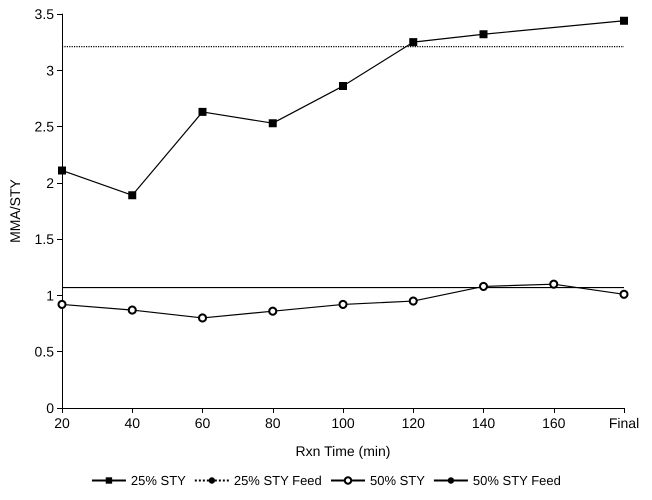  Describe the element at coordinates (132, 423) in the screenshot. I see `x-tick-label: 40` at that location.